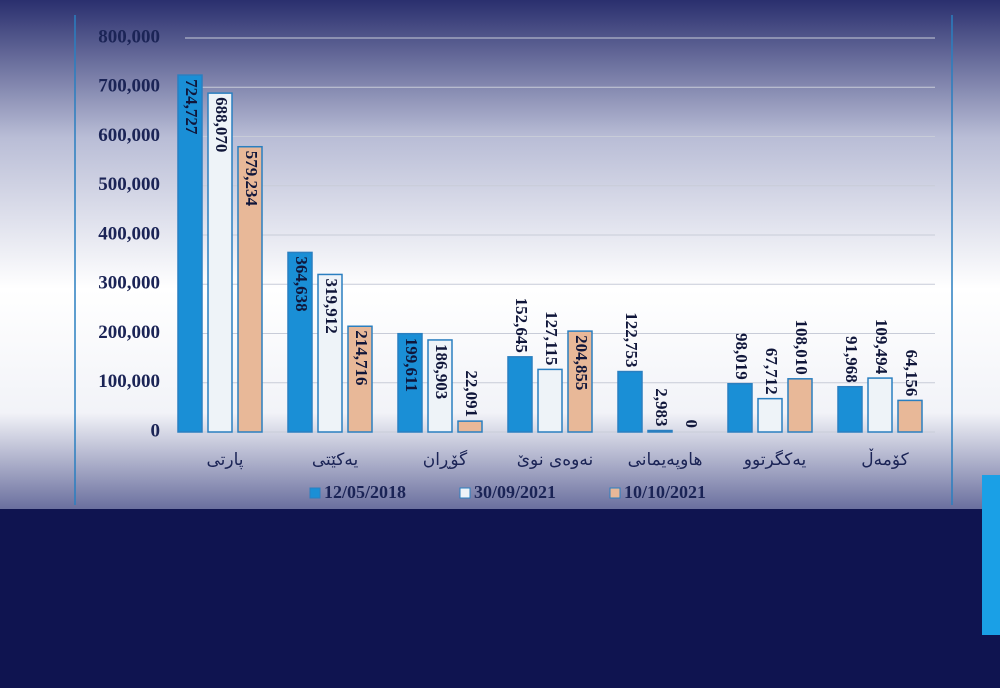 Image resolution: width=1000 pixels, height=688 pixels. I want to click on y-tick-label: 100,000, so click(129, 381).